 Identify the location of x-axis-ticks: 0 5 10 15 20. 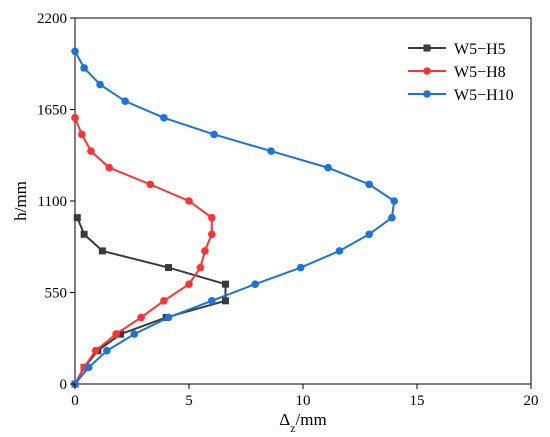
(305, 396).